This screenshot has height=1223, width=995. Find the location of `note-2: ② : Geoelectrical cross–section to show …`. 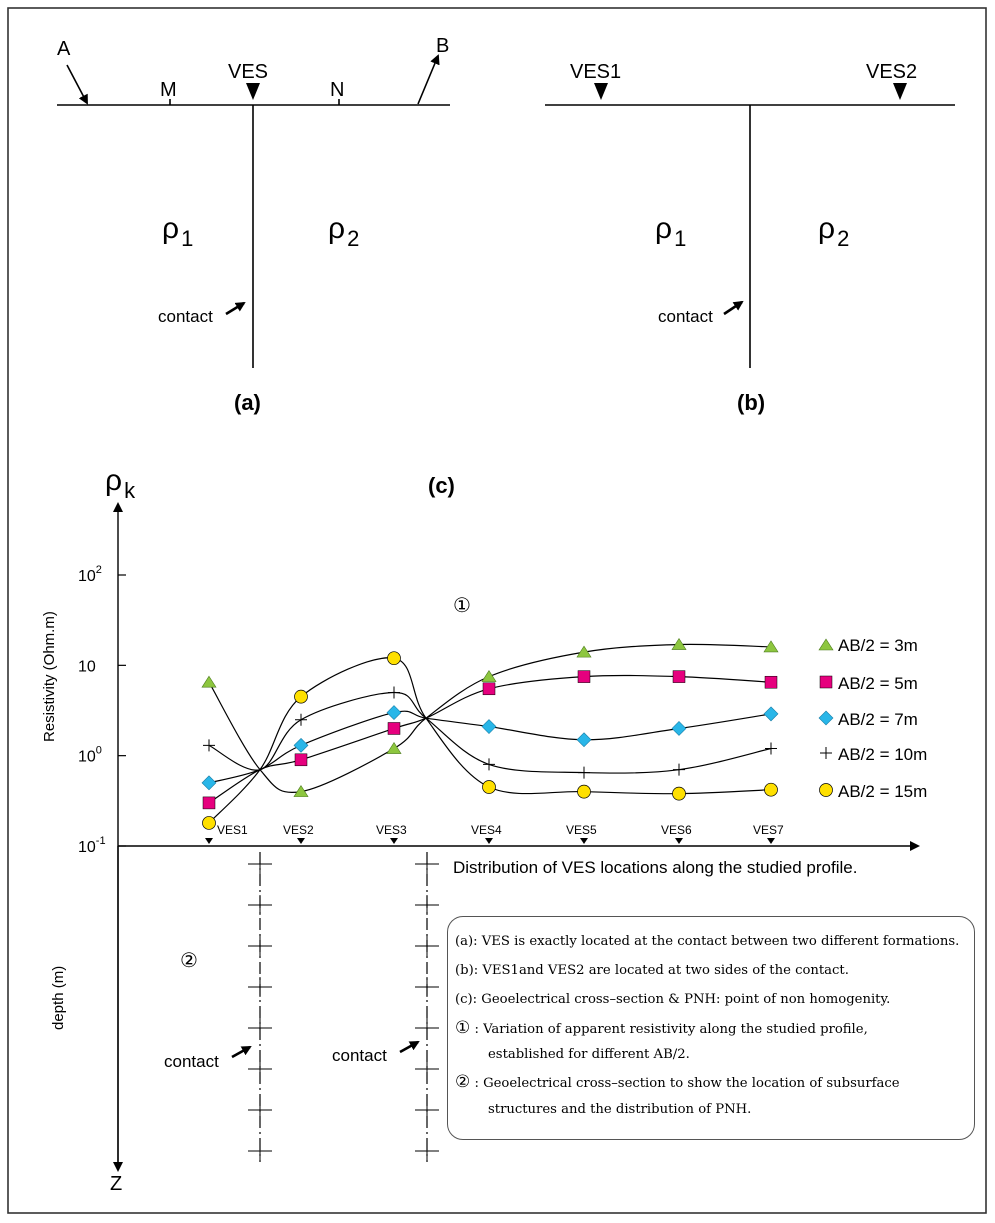

note-2: ② : Geoelectrical cross–section to show … is located at coordinates (677, 1082).